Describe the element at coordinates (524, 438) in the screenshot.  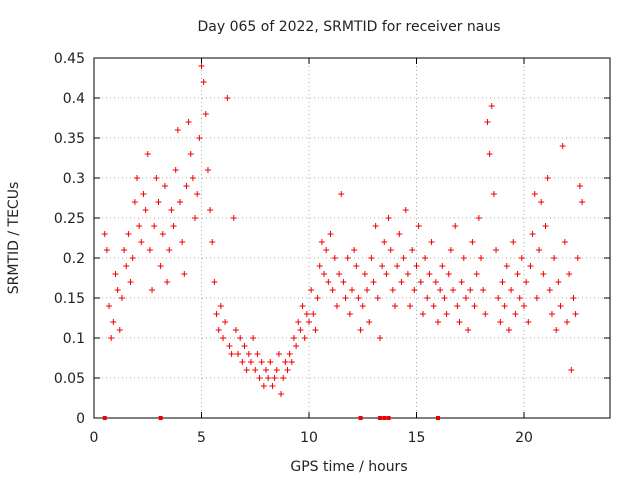
I see `x-tick-label: 20` at that location.